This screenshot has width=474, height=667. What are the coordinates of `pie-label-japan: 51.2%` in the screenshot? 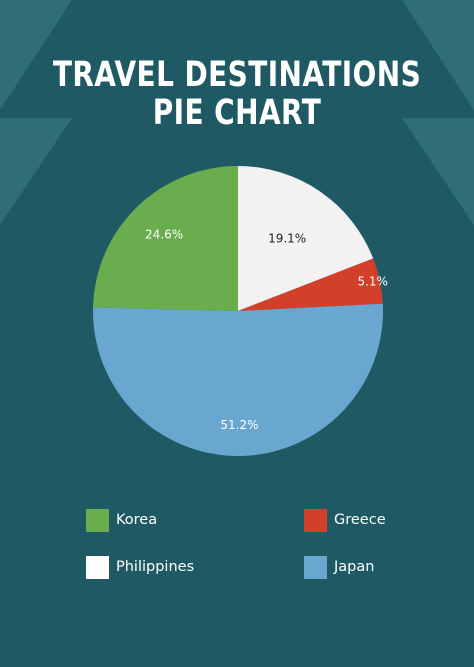 It's located at (239, 425).